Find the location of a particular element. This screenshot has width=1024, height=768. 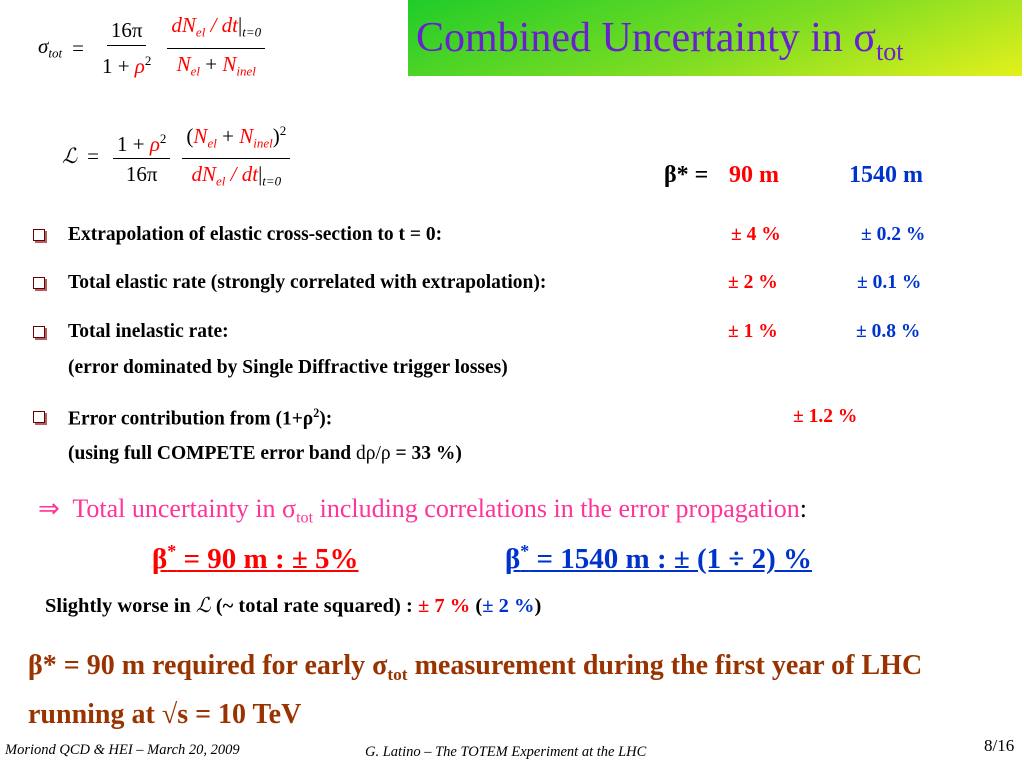

denominator: 1 + ρ2 is located at coordinates (126, 63).